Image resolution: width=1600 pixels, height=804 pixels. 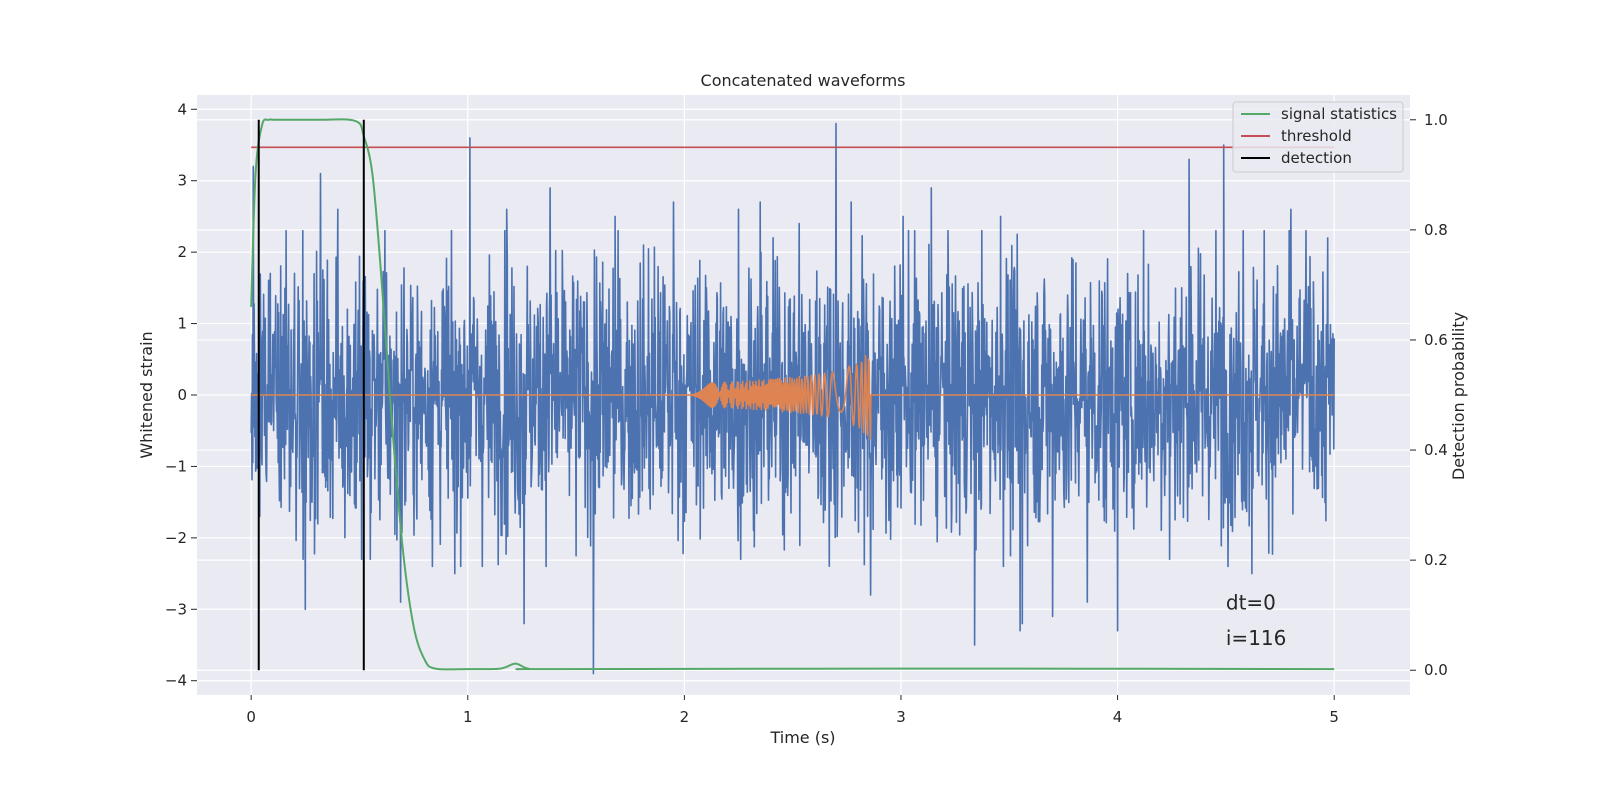 What do you see at coordinates (685, 717) in the screenshot?
I see `x-tick-label: 2` at bounding box center [685, 717].